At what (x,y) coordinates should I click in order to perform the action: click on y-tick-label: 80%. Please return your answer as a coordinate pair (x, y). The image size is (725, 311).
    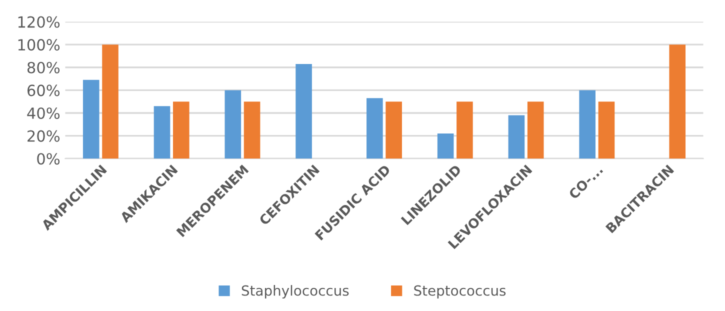
    Looking at the image, I should click on (43, 68).